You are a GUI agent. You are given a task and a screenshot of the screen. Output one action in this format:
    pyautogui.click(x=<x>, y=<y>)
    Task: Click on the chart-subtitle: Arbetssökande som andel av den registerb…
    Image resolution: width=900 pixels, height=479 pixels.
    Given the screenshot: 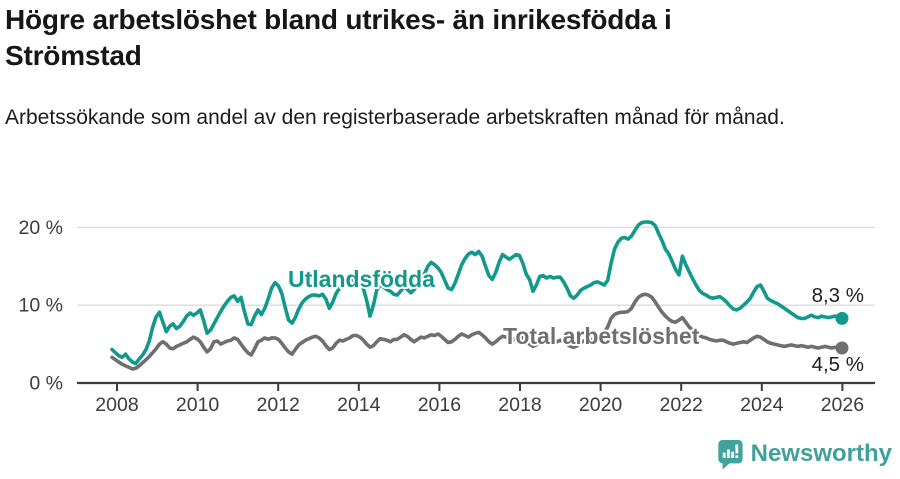 What is the action you would take?
    pyautogui.click(x=395, y=117)
    